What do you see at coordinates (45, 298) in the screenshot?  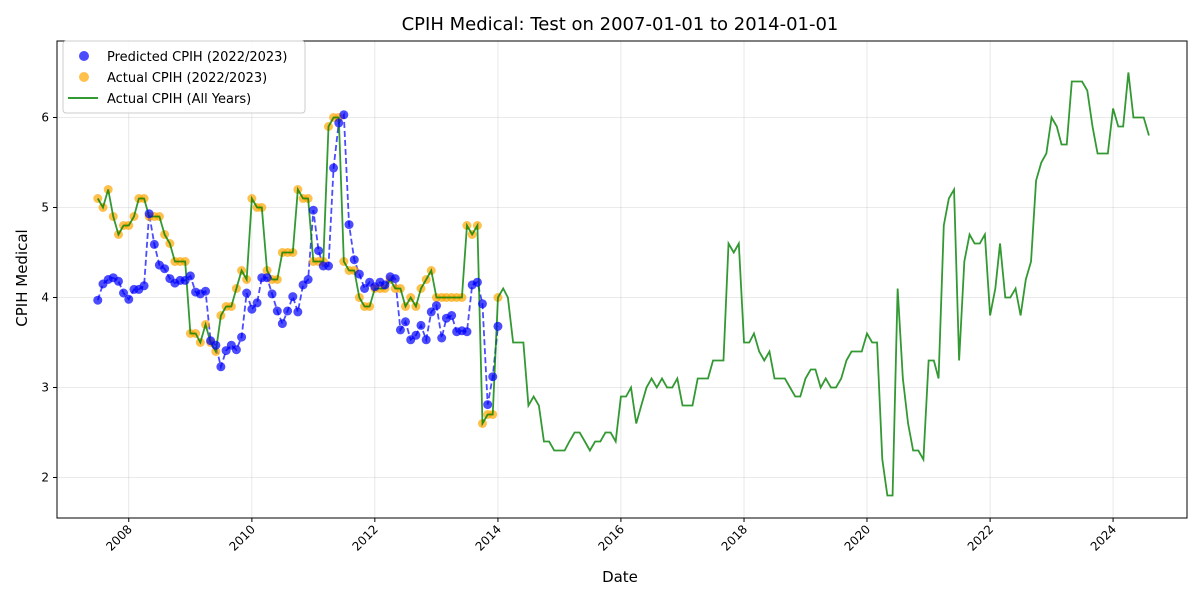 I see `y-tick-label: 4` at bounding box center [45, 298].